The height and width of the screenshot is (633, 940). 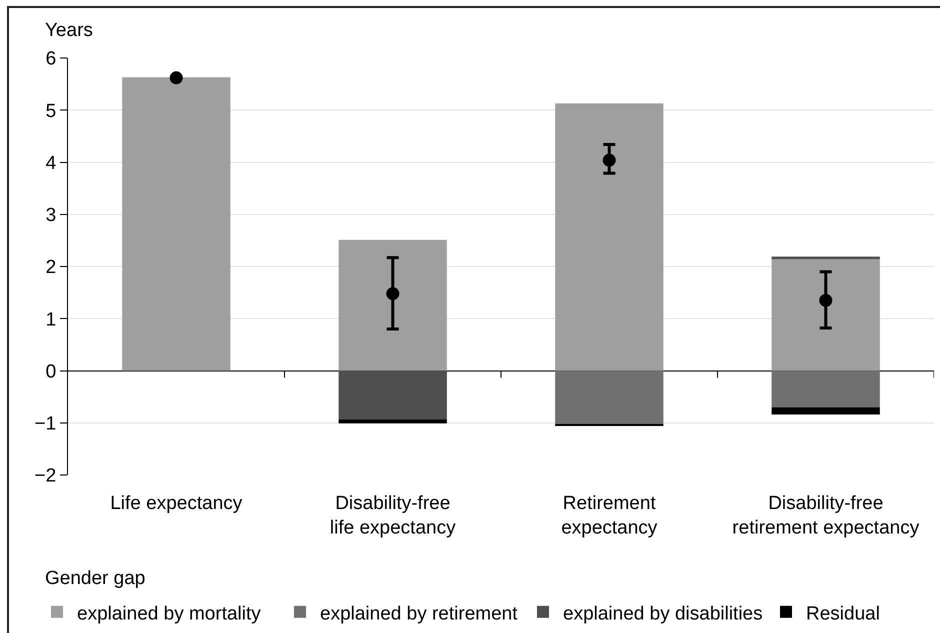 What do you see at coordinates (51, 319) in the screenshot?
I see `y-tick-label: 1` at bounding box center [51, 319].